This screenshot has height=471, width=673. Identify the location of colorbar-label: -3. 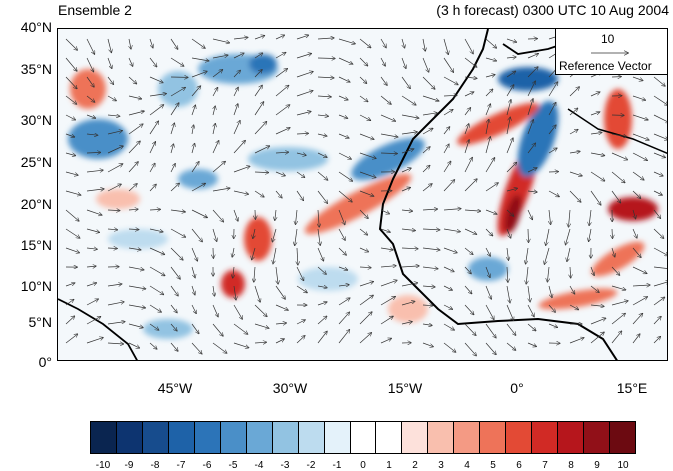
(285, 465).